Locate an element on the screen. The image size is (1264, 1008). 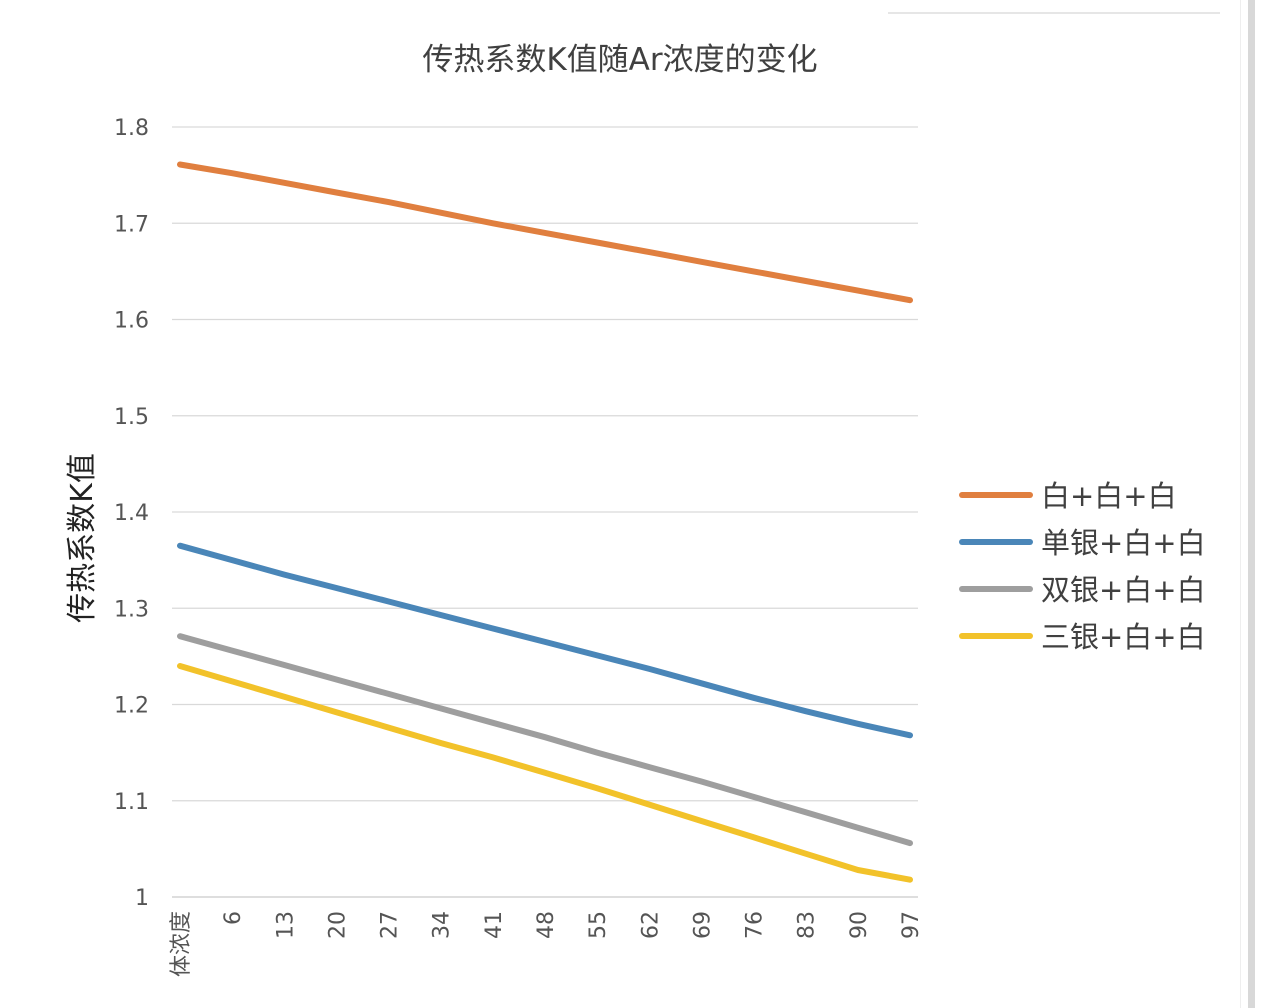
y-tick-label: 1.4 is located at coordinates (131, 513).